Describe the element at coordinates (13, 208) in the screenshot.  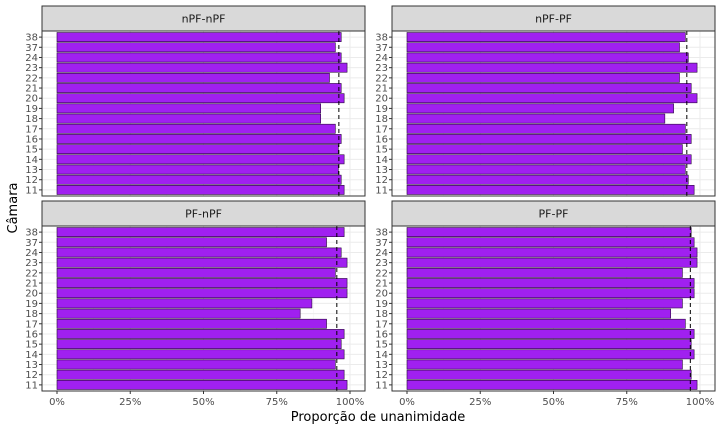
I see `y-axis-title: Câmara` at that location.